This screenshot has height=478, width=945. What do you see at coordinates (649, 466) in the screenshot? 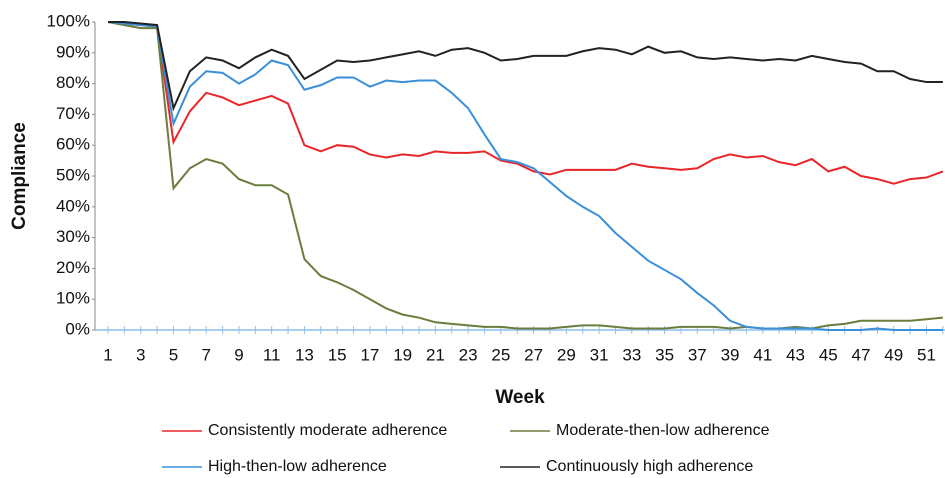
I see `legend-text: Continuously high adherence` at bounding box center [649, 466].